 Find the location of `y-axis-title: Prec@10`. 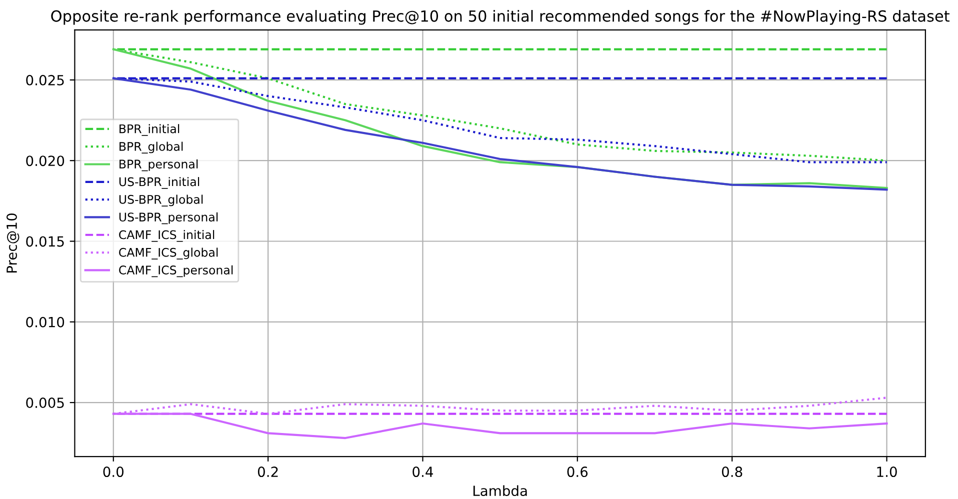

y-axis-title: Prec@10 is located at coordinates (13, 243).